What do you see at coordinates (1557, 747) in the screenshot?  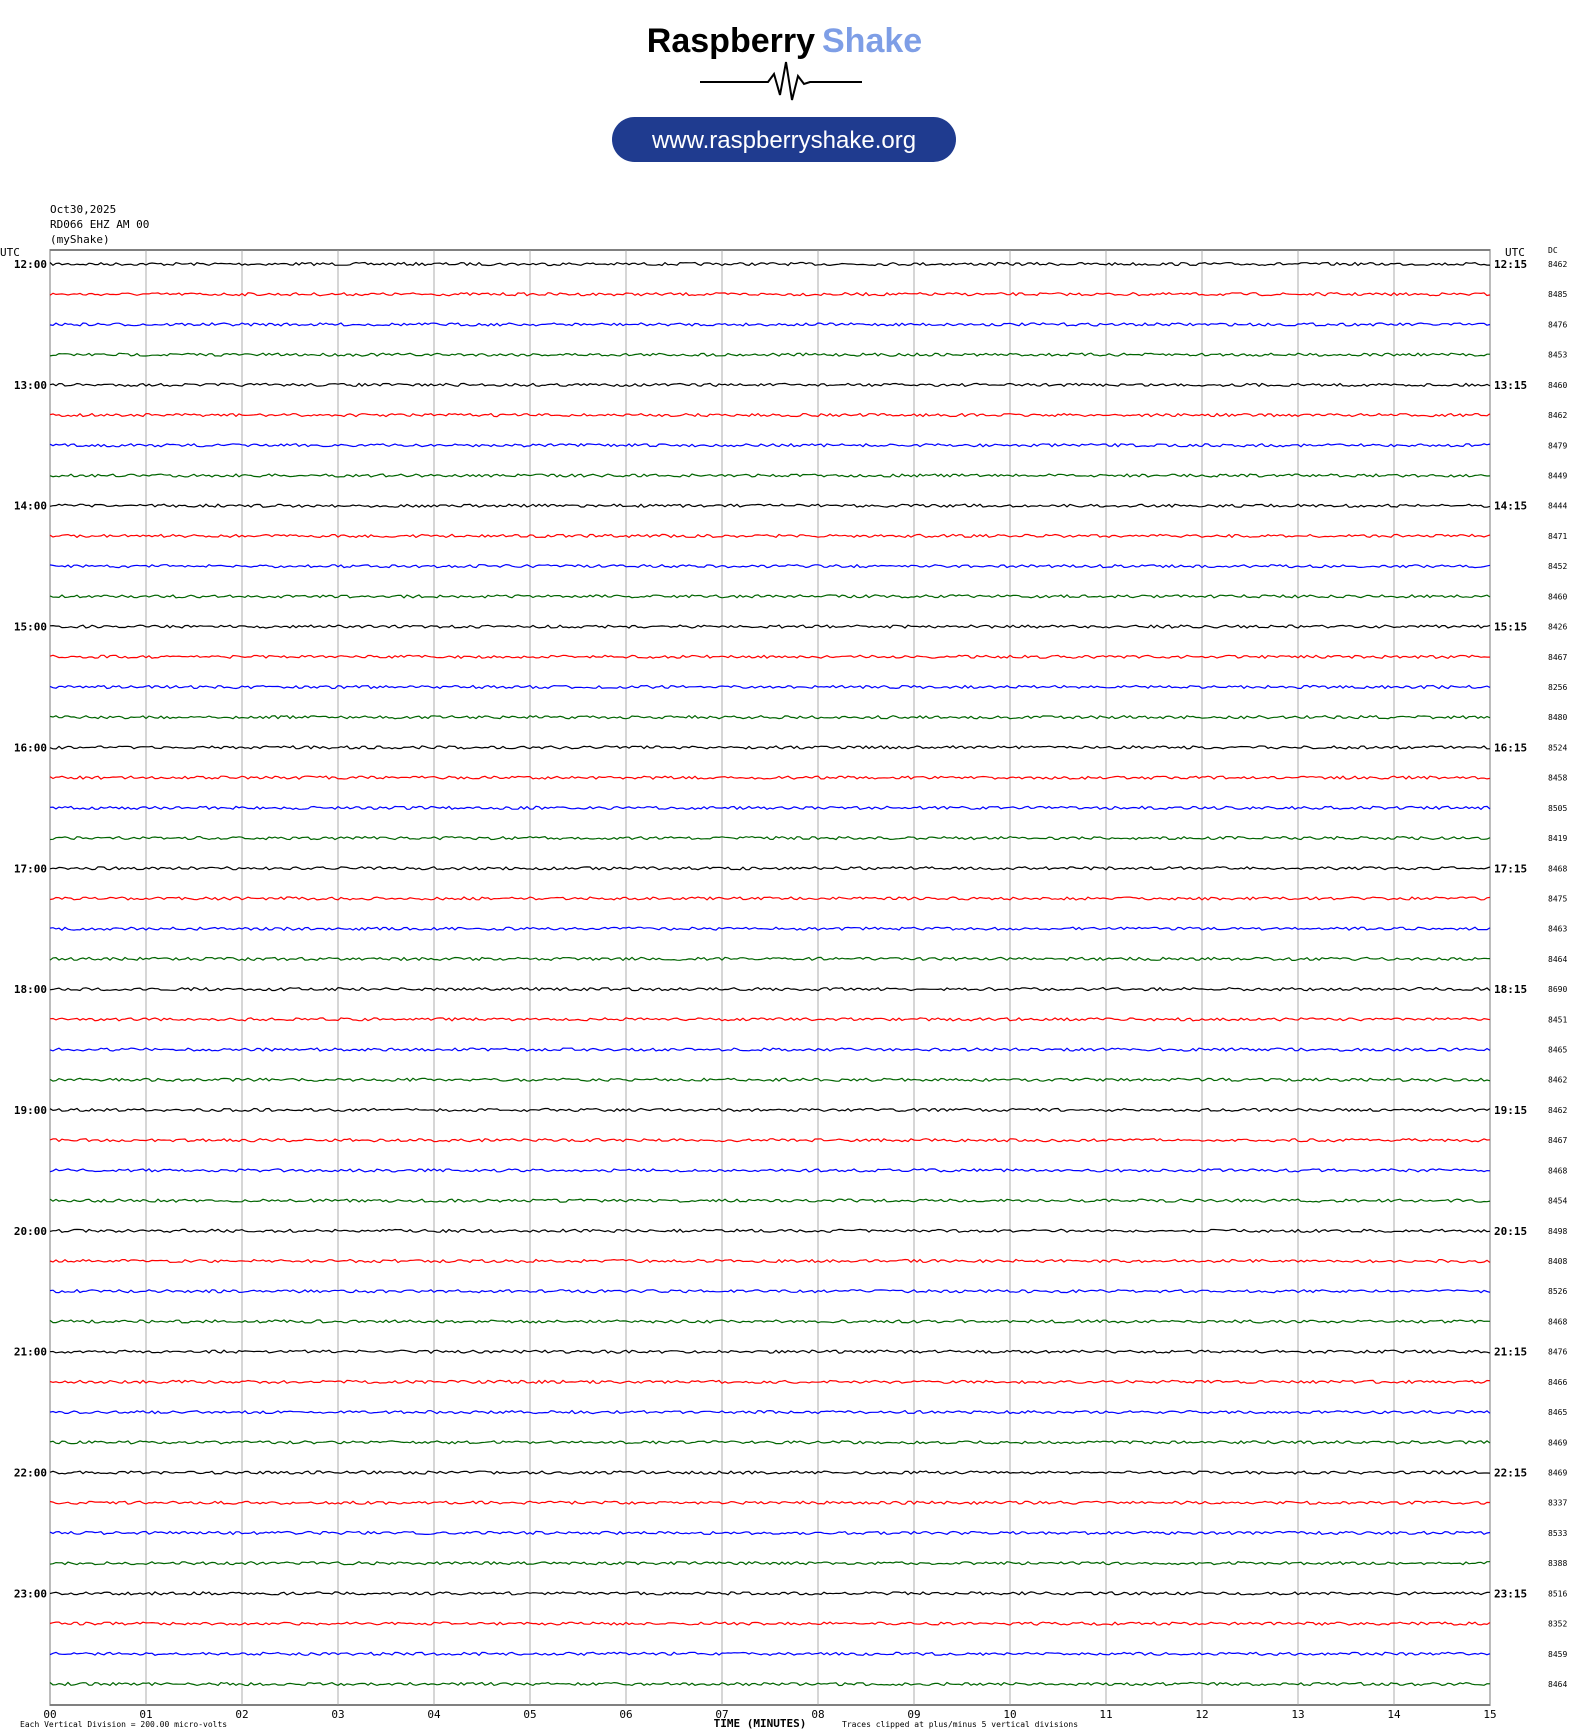 I see `dc-value: 8524` at bounding box center [1557, 747].